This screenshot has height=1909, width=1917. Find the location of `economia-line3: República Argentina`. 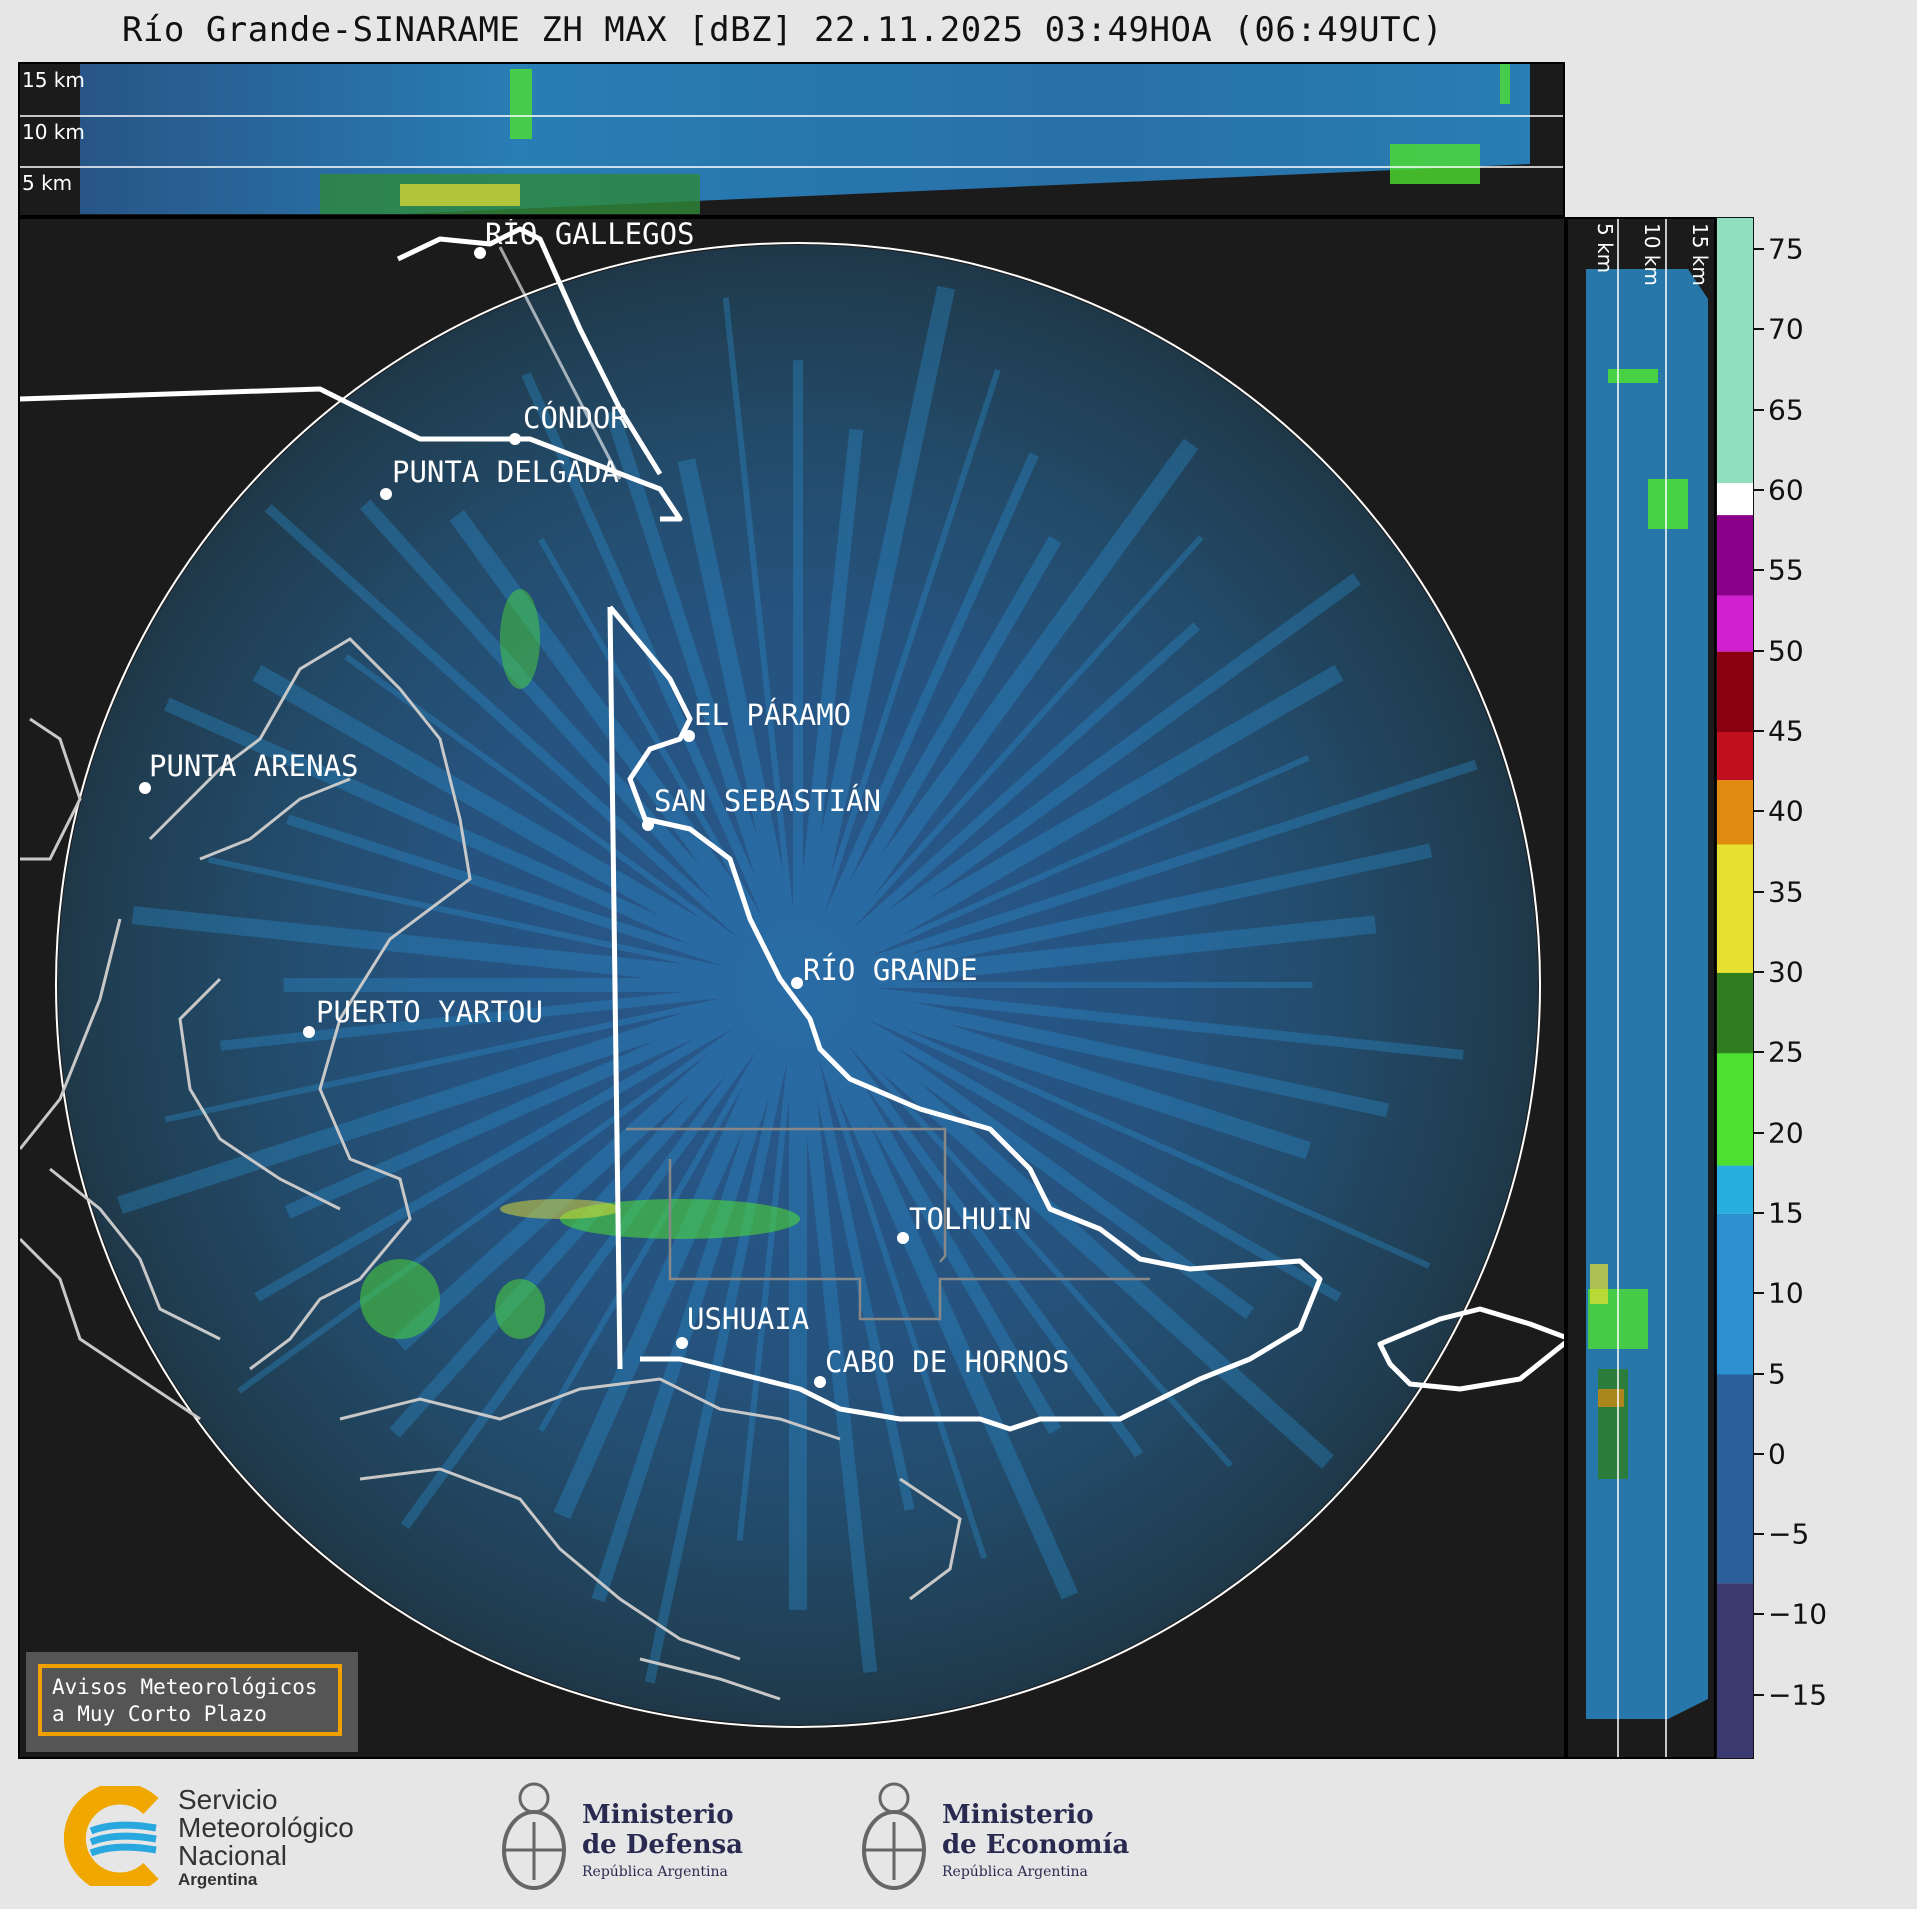

economia-line3: República Argentina is located at coordinates (1015, 1872).